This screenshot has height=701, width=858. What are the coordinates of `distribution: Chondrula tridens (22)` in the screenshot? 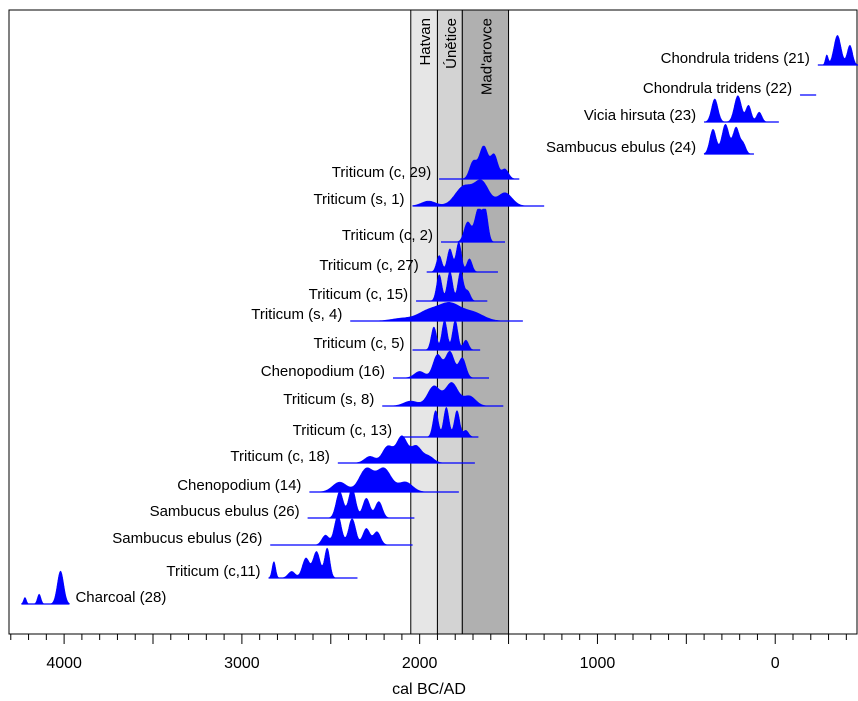 It's located at (730, 88).